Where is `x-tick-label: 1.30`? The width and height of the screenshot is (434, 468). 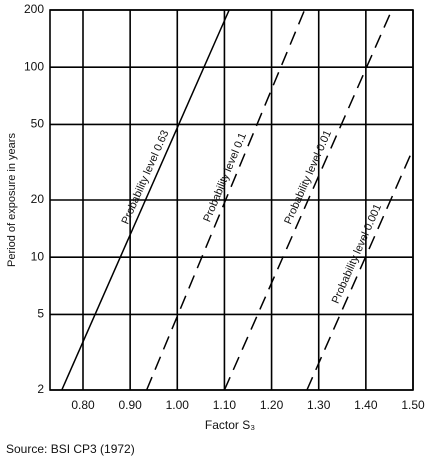 x-tick-label: 1.30 is located at coordinates (319, 405).